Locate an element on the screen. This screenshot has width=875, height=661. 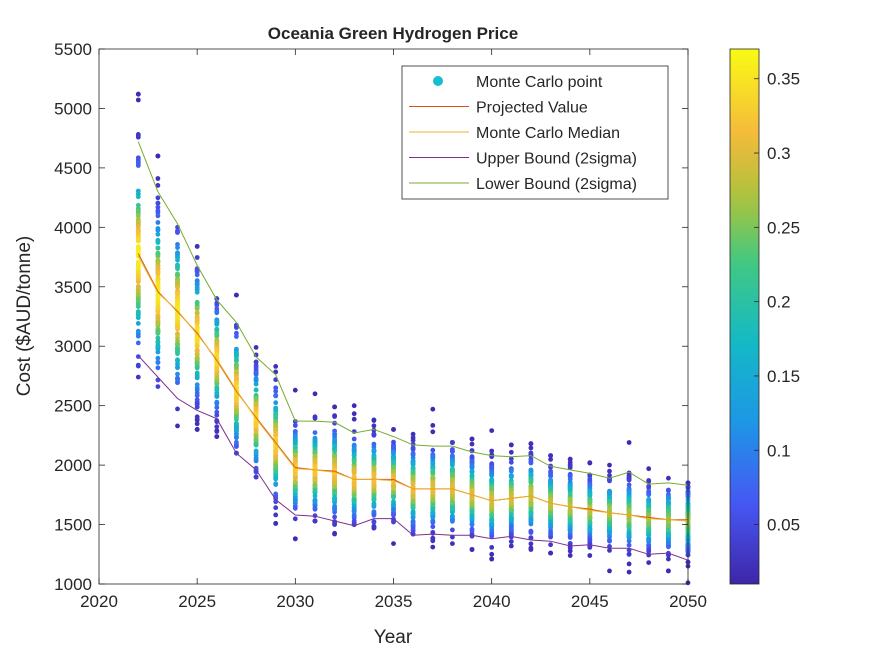
x-tick-label: 2045 is located at coordinates (590, 601).